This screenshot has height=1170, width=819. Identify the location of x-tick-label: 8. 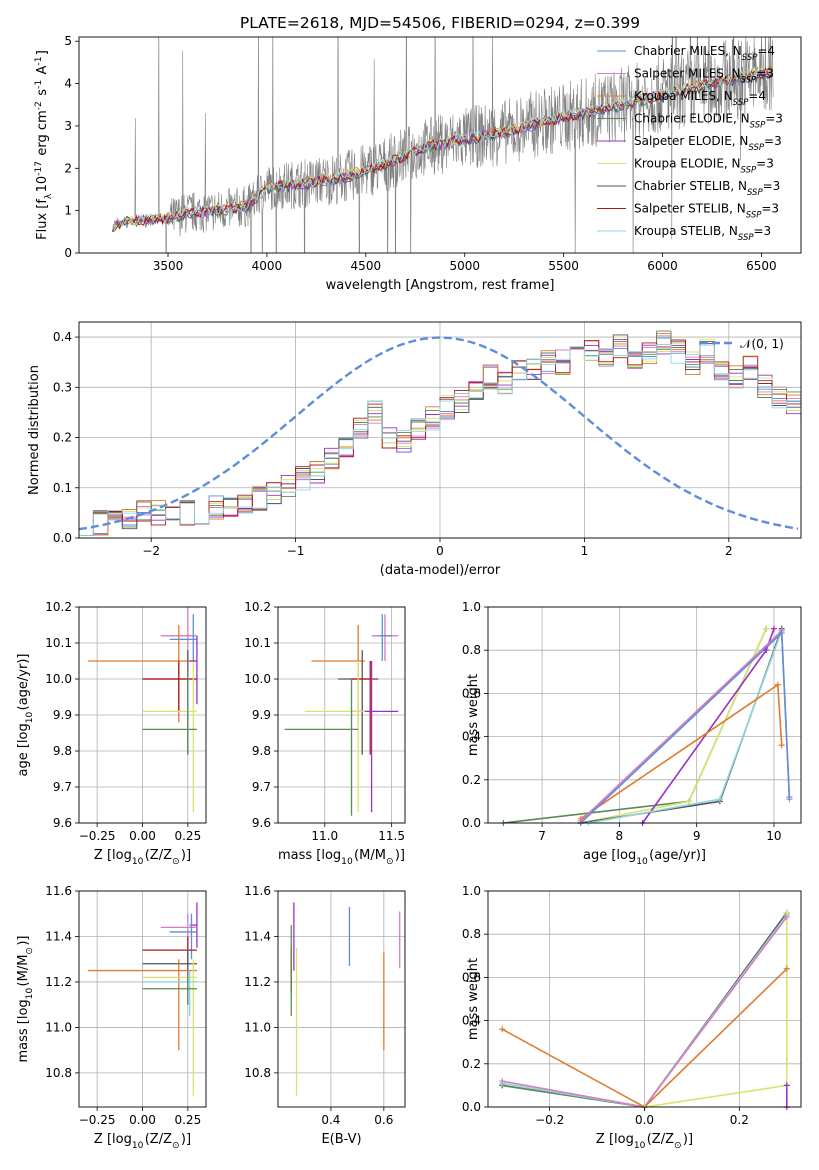
(620, 836).